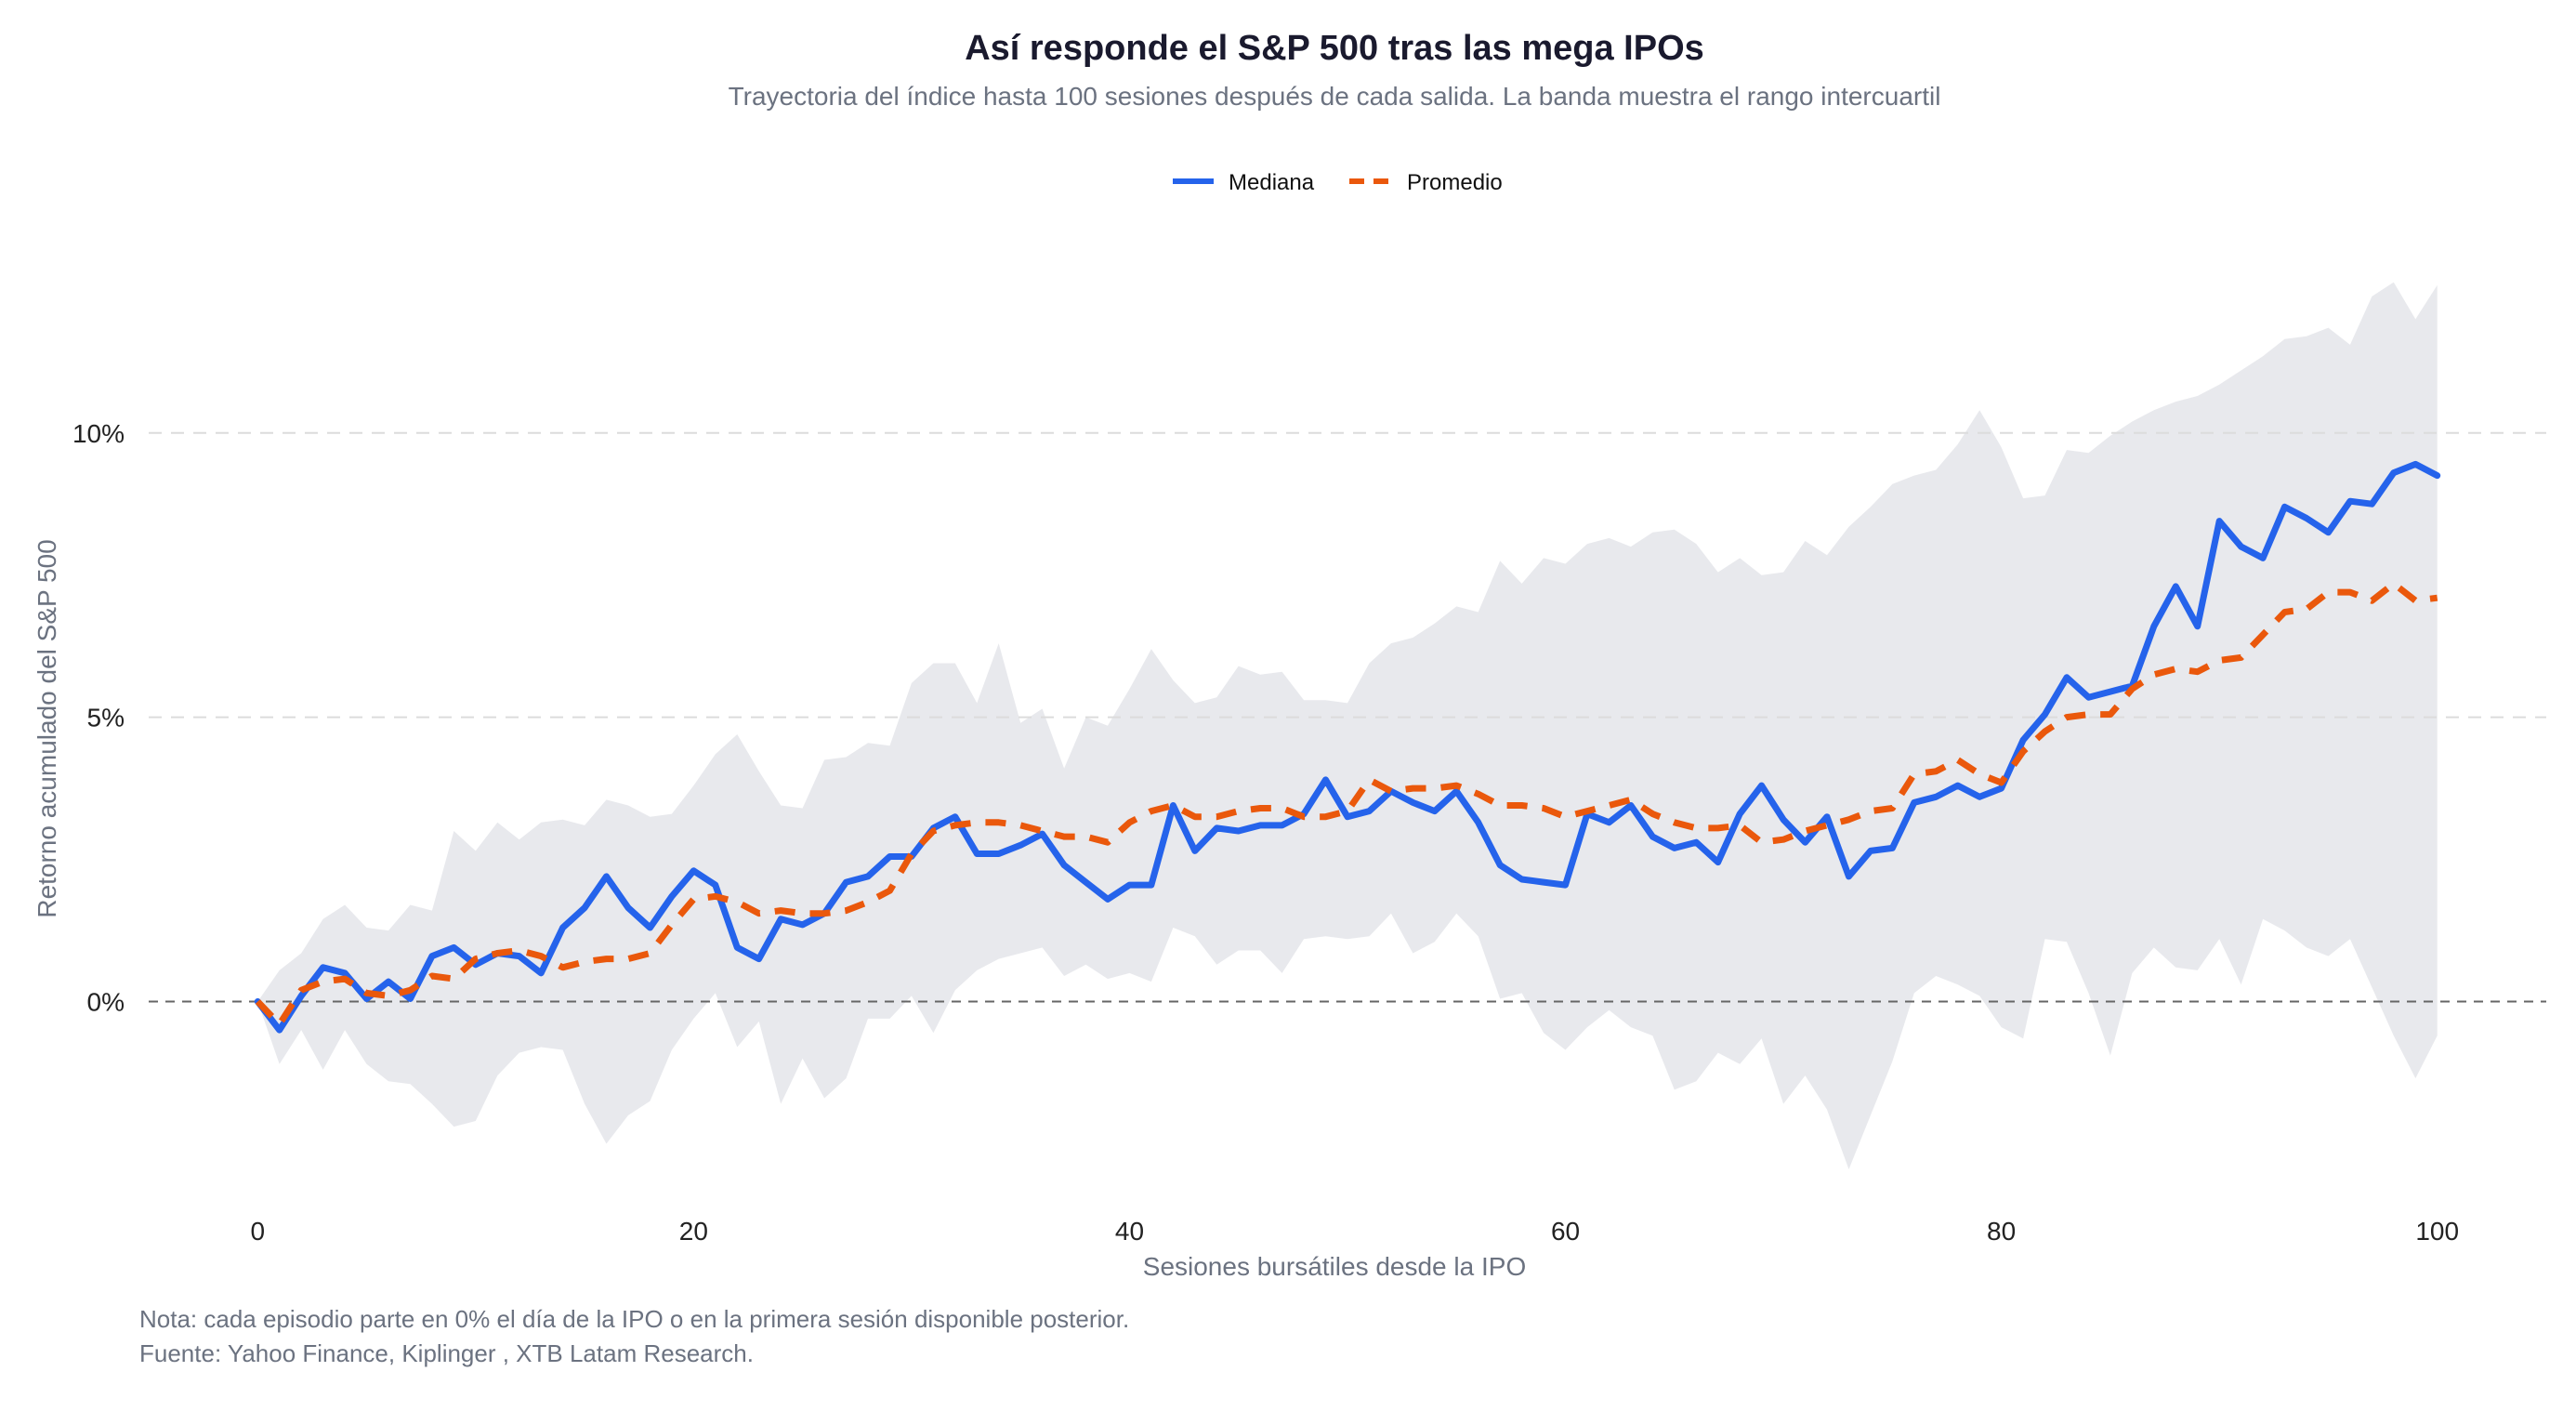 This screenshot has width=2576, height=1411. I want to click on y-tick-label-5: 5%, so click(106, 718).